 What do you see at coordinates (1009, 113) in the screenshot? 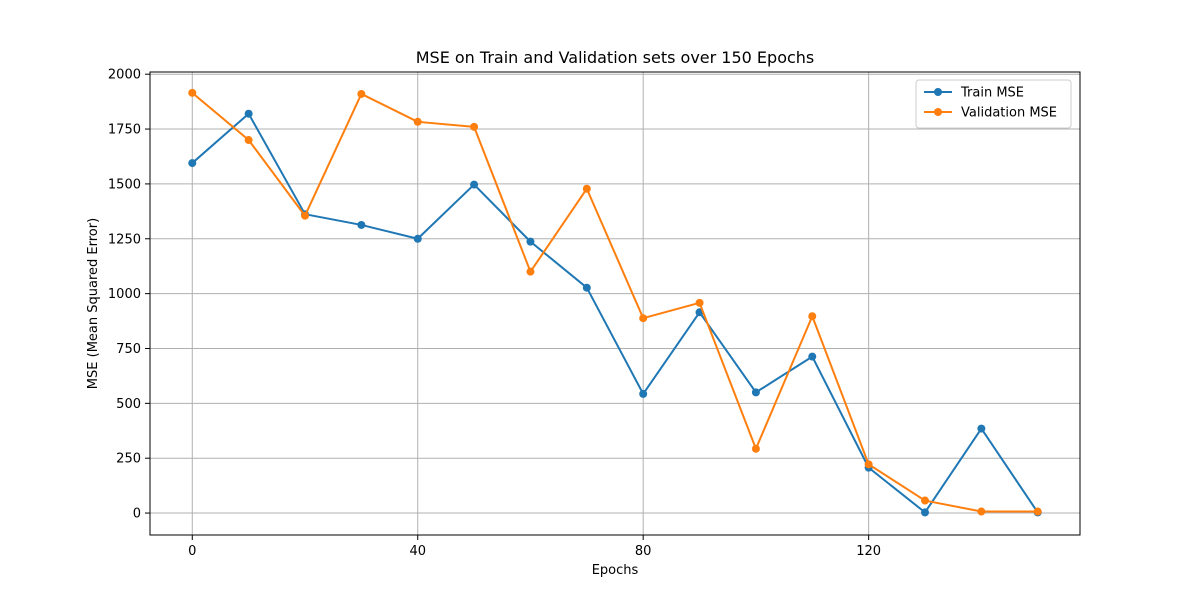
I see `legend-label-validation-mse: Validation MSE` at bounding box center [1009, 113].